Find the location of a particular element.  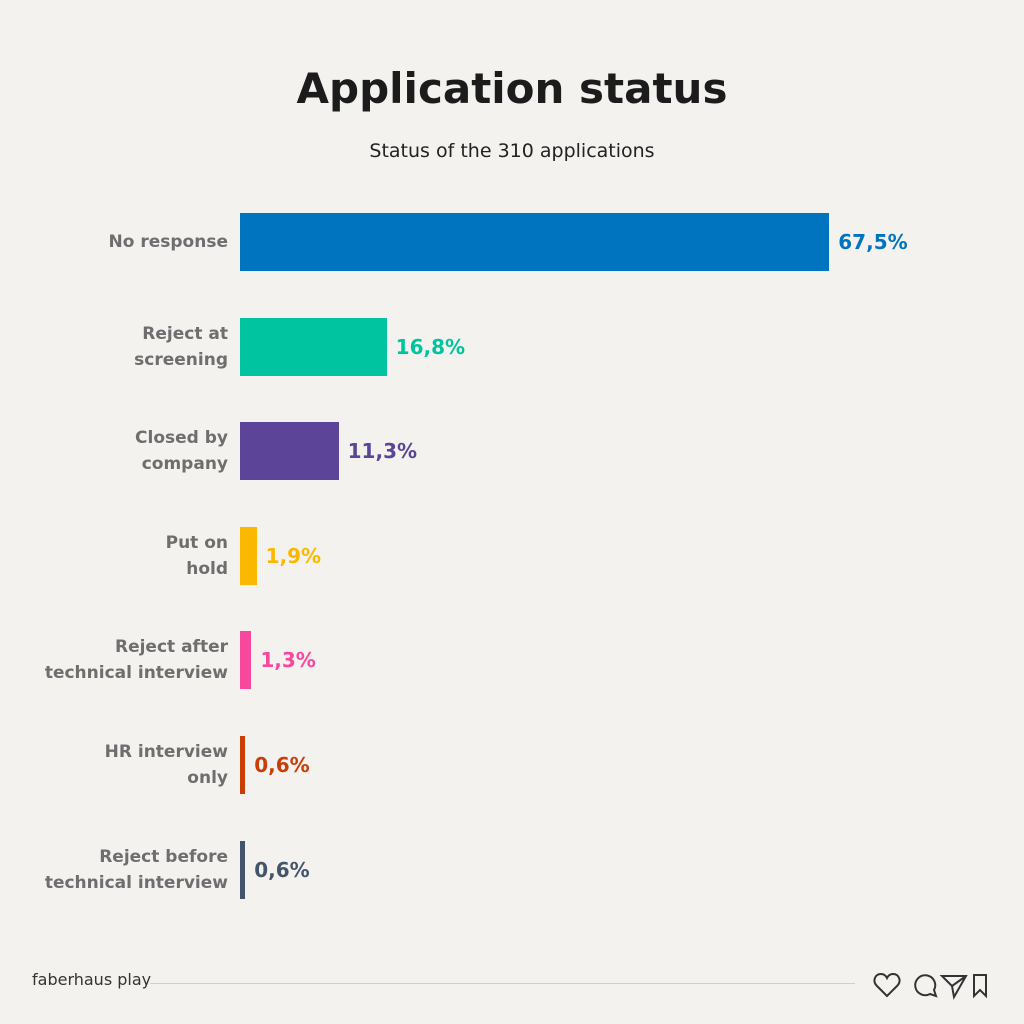

category-label: HR interview only is located at coordinates (166, 765).